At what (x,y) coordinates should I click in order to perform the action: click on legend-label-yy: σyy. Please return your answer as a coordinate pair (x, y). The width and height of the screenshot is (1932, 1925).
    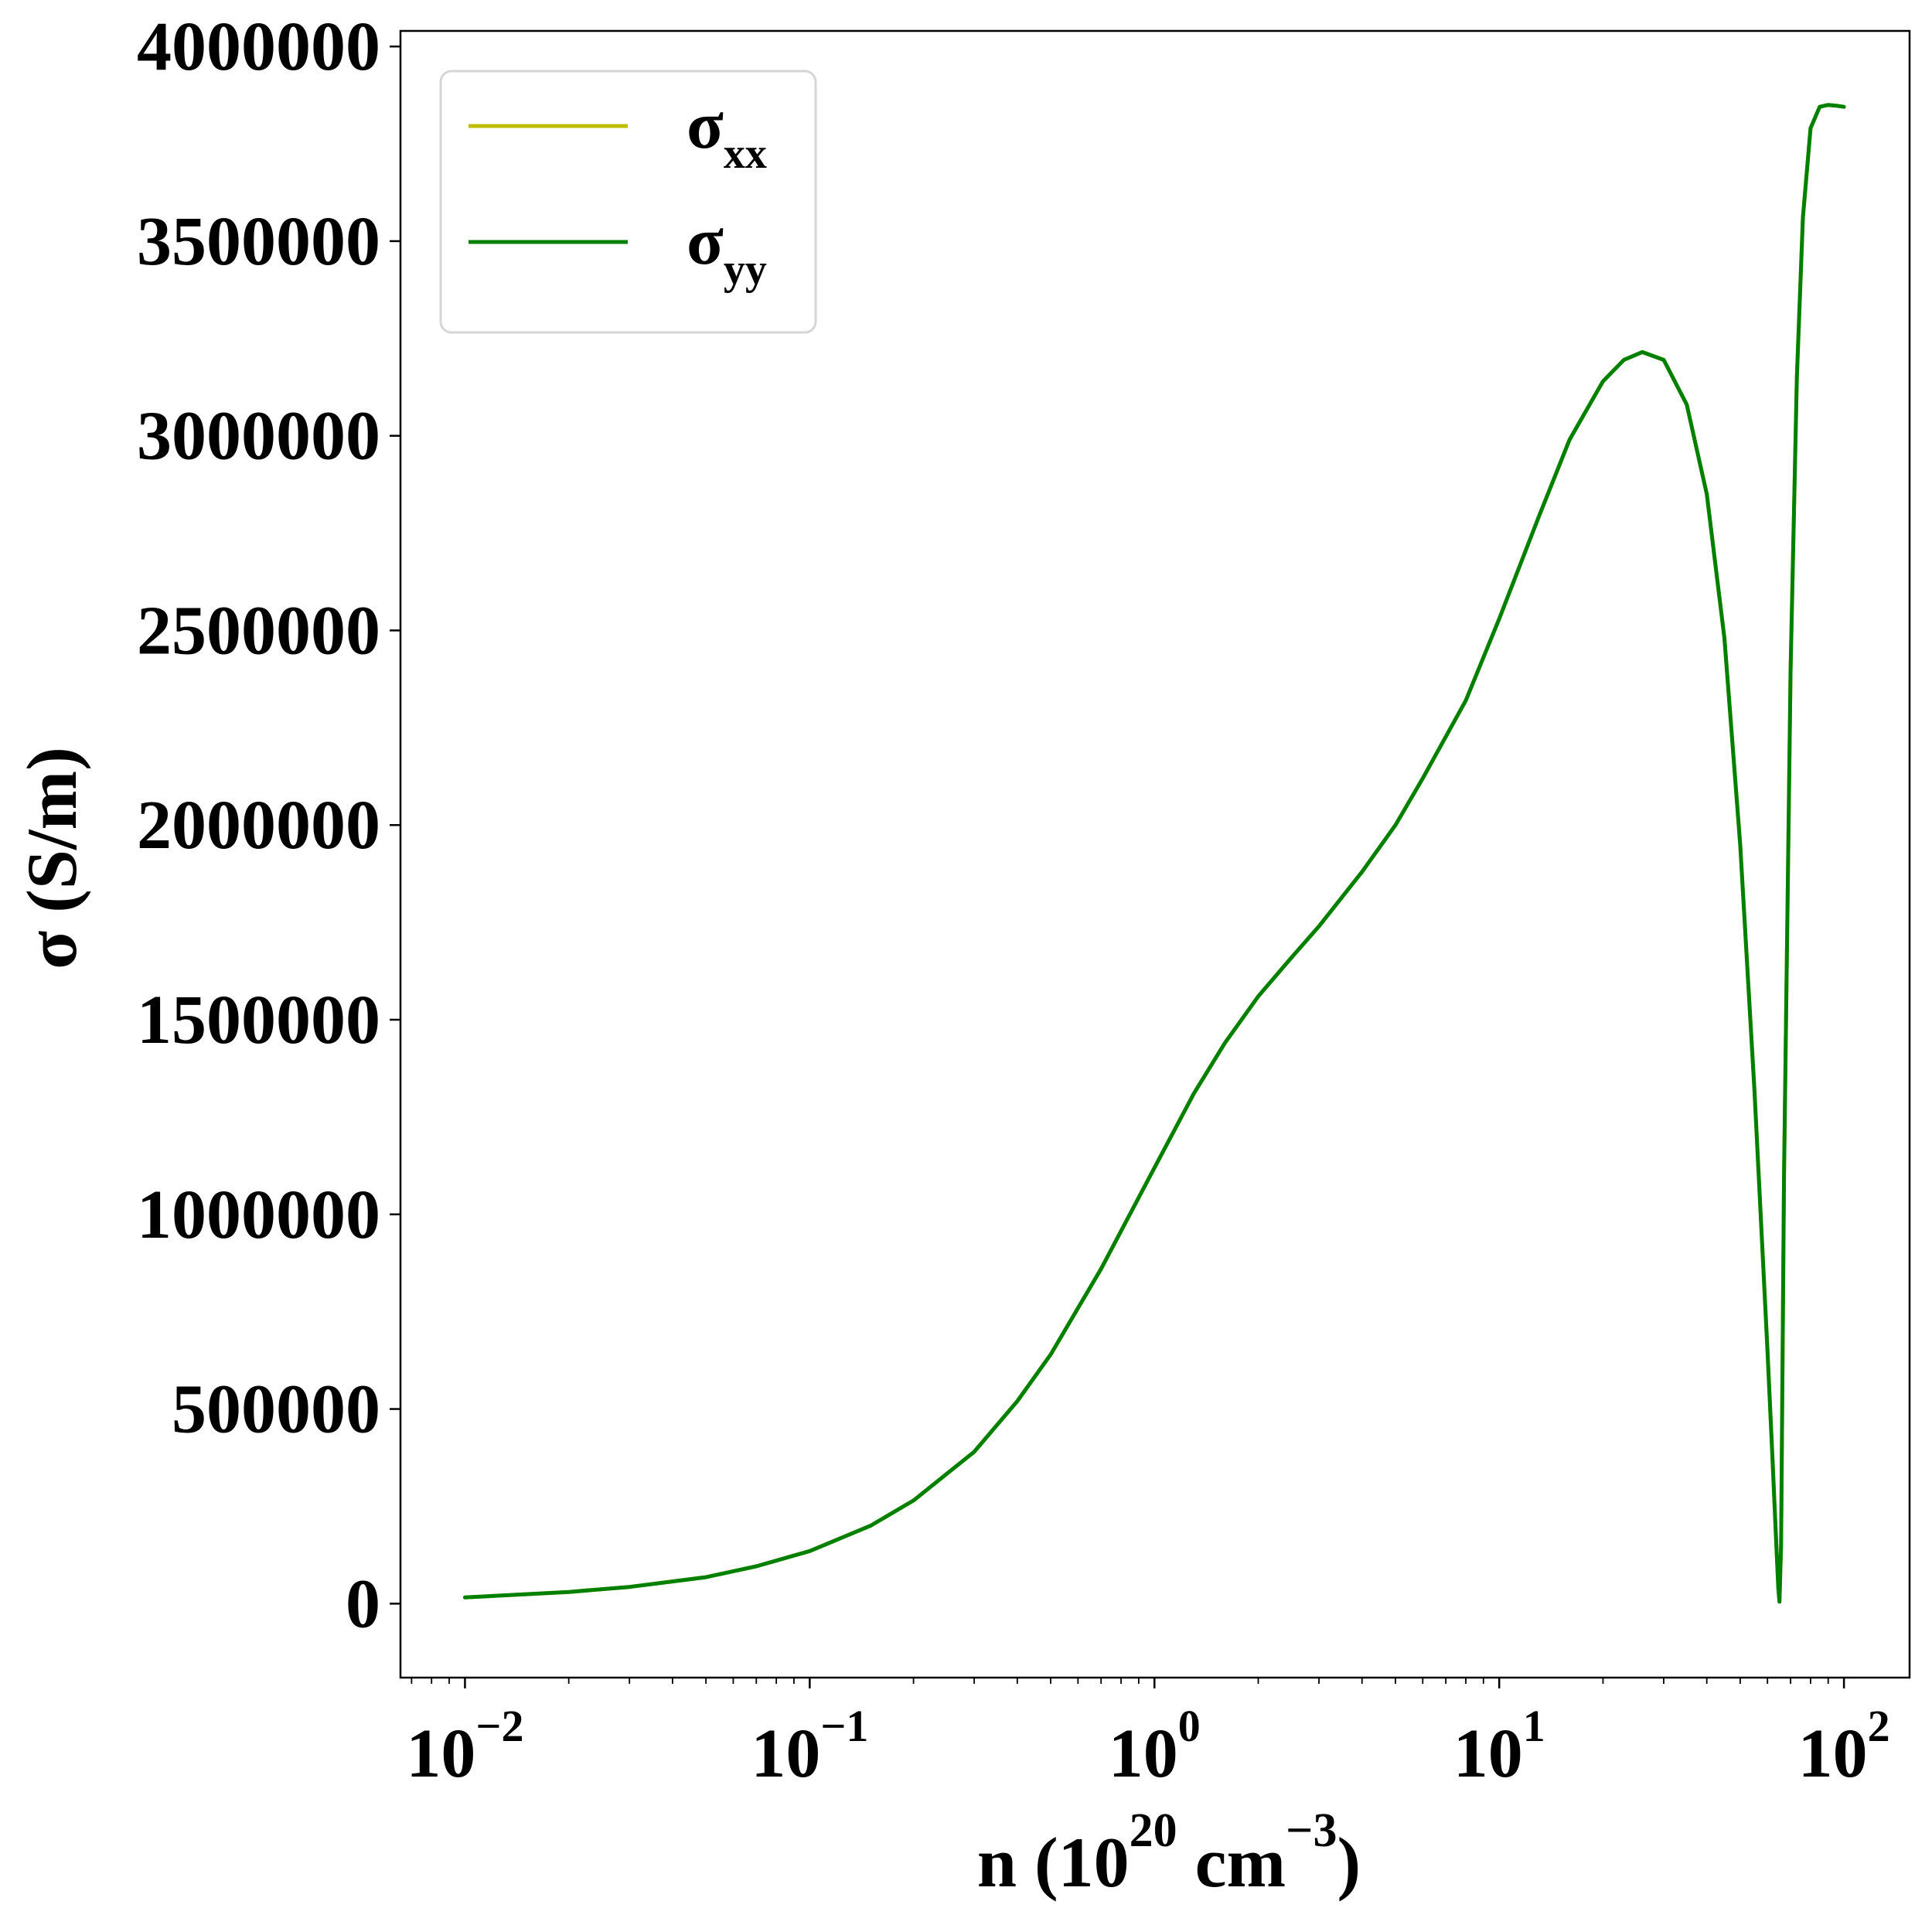
    Looking at the image, I should click on (727, 249).